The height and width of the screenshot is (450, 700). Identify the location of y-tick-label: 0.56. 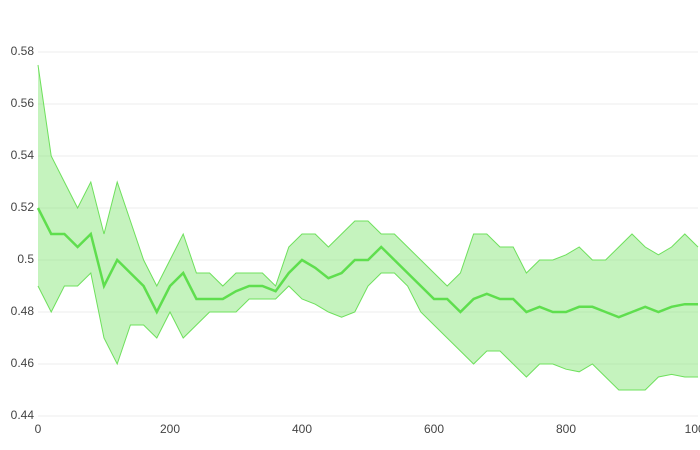
(23, 103).